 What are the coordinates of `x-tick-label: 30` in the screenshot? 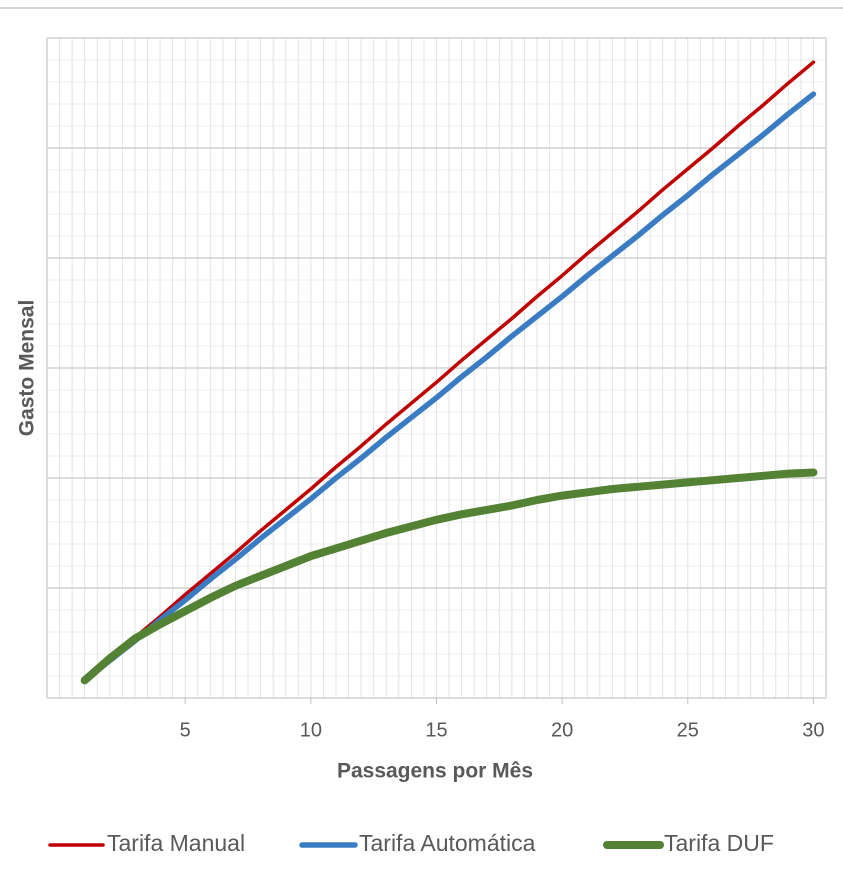 It's located at (813, 730).